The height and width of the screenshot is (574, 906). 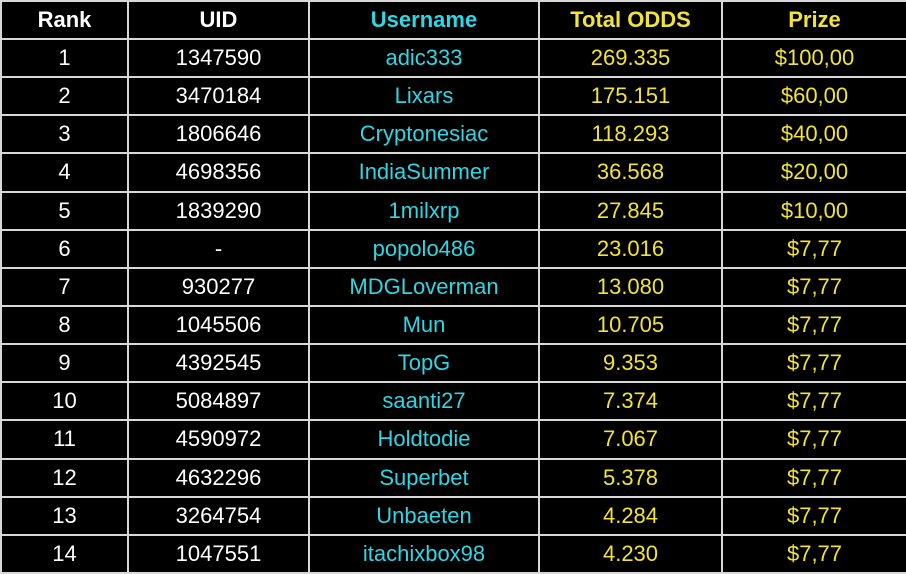 What do you see at coordinates (424, 286) in the screenshot?
I see `table-cell: MDGLoverman` at bounding box center [424, 286].